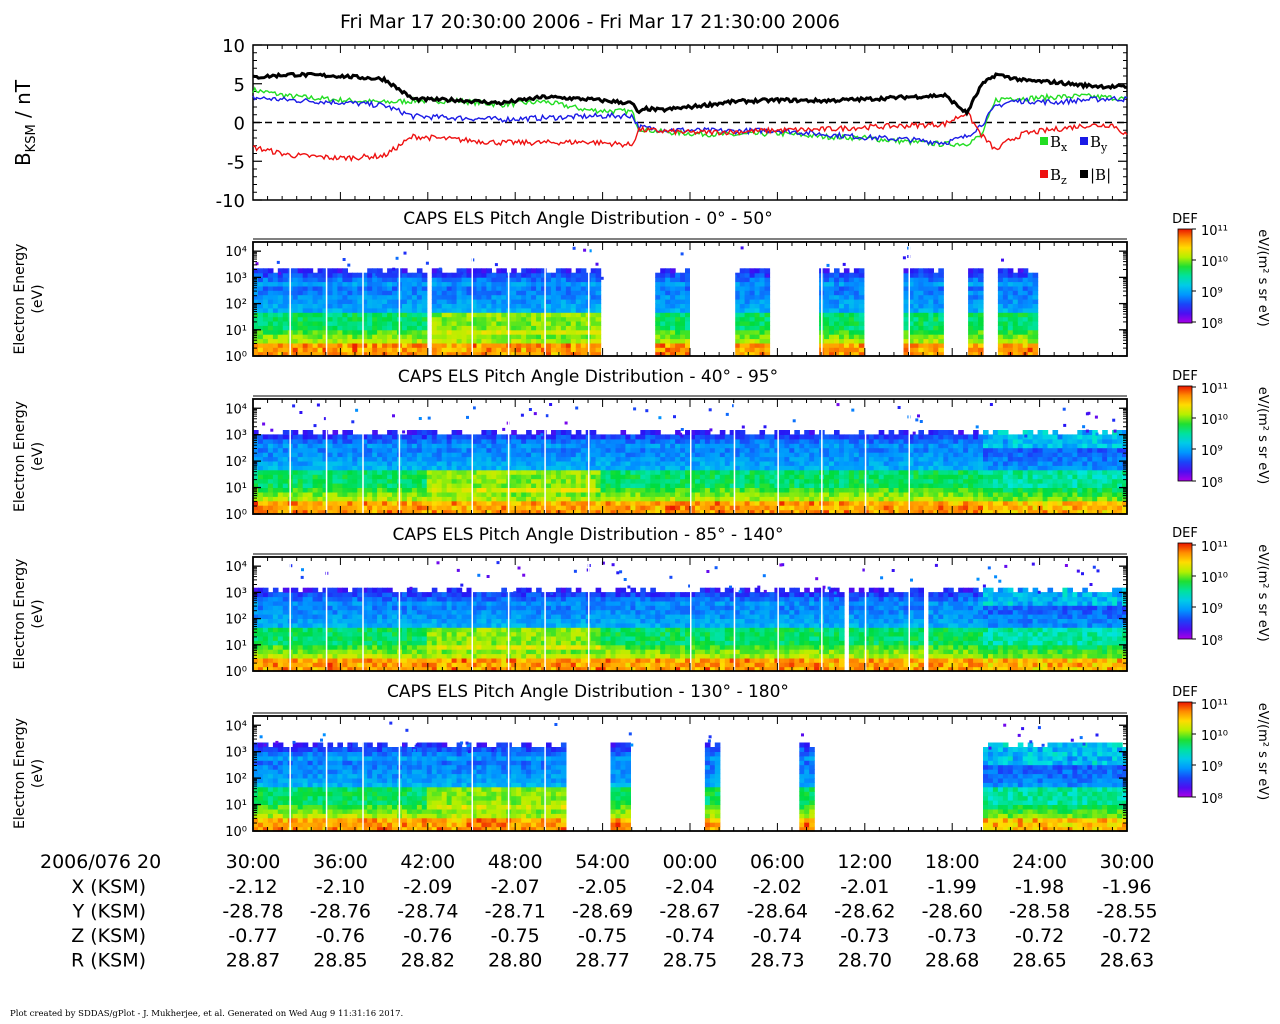 This screenshot has height=1024, width=1280. I want to click on data-gap, so click(363, 299).